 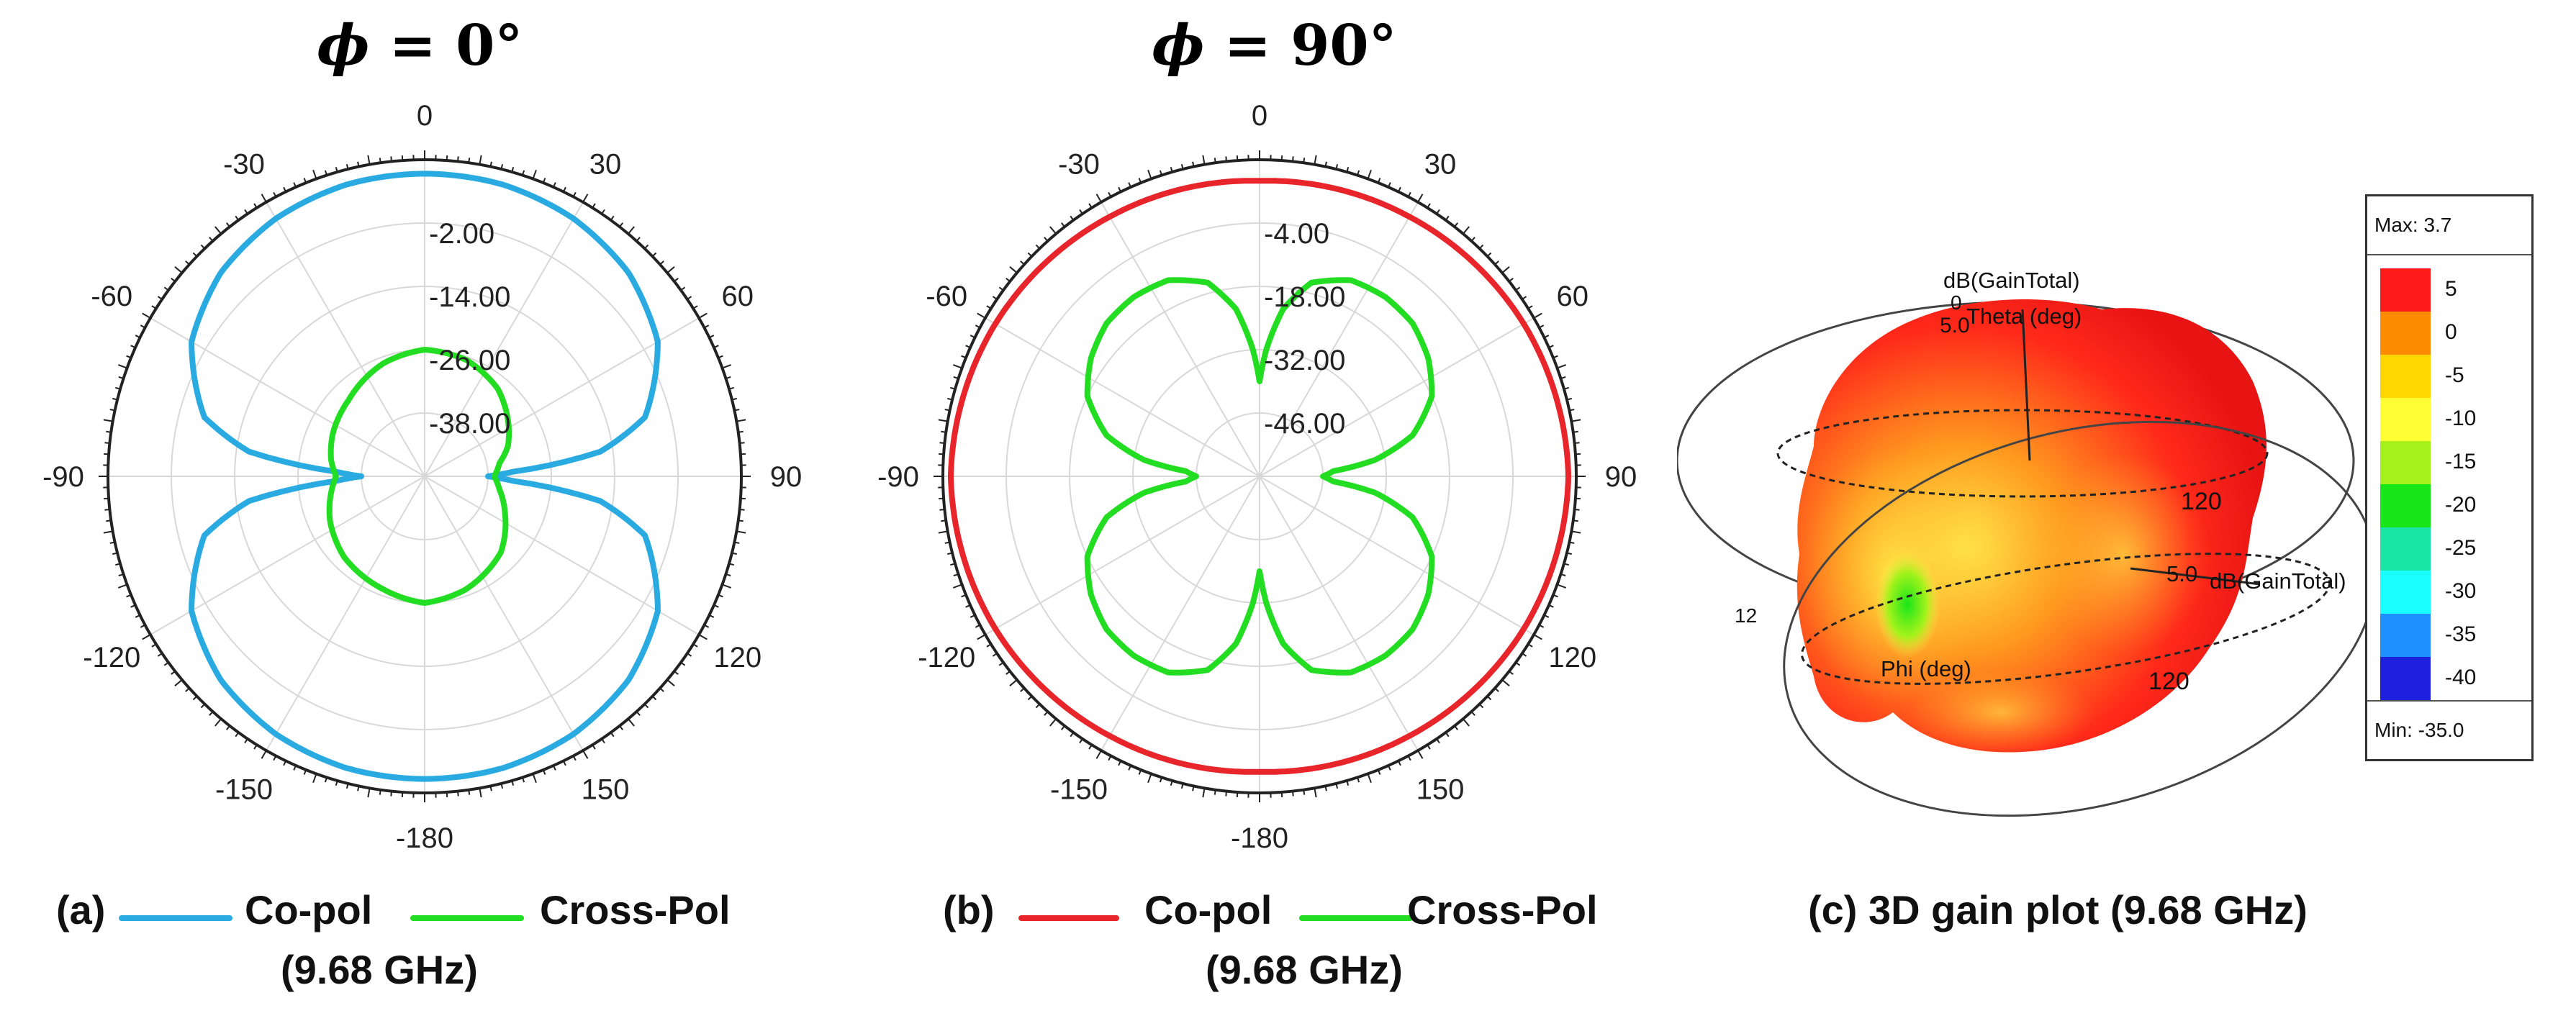 I want to click on legend-b-copol-swatch, so click(x=1068, y=918).